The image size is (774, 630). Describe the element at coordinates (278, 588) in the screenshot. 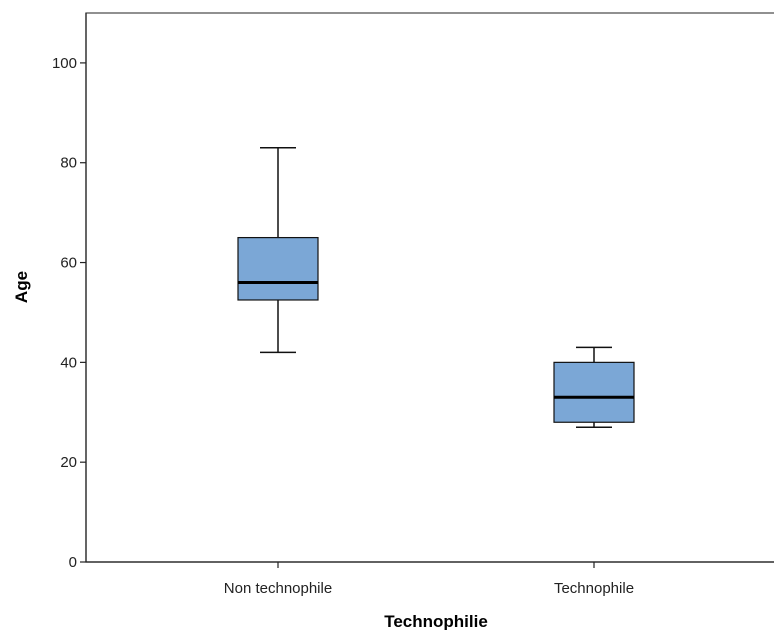

I see `x-tick-label: Non technophile` at that location.